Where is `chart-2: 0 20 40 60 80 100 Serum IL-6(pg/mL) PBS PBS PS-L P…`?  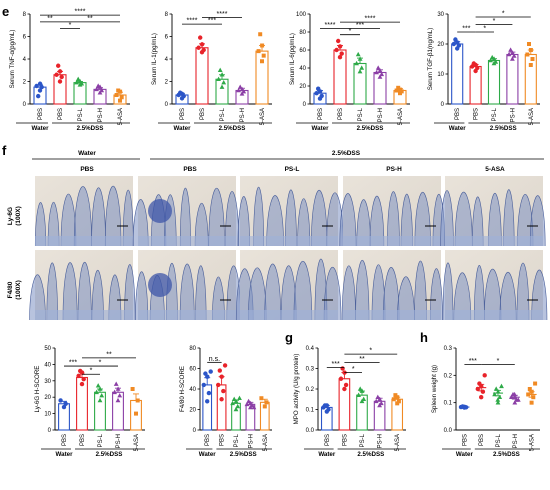
chart-2: 0 20 40 60 80 100 Serum IL-6(pg/mL) PBS PBS PS-L P… is located at coordinates (349, 72).